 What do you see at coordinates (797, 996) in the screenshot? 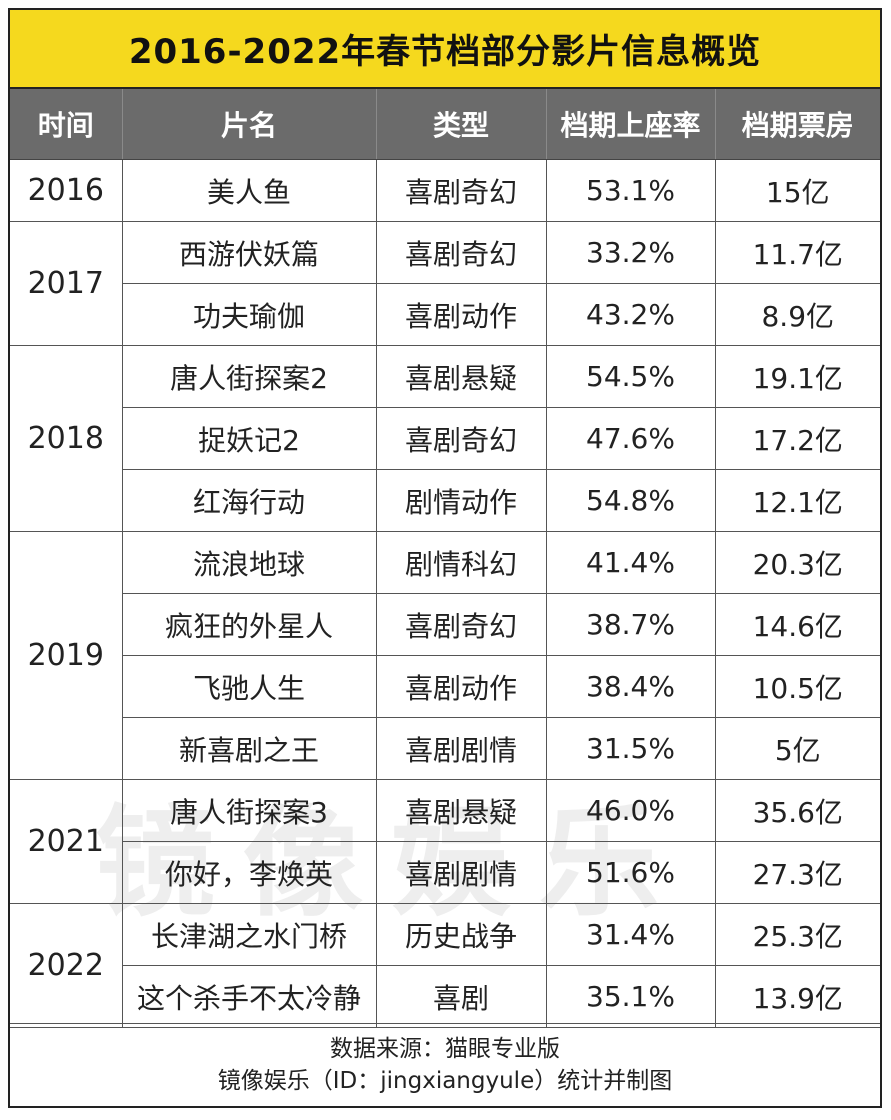
I see `box-office-cell: 13.9亿` at bounding box center [797, 996].